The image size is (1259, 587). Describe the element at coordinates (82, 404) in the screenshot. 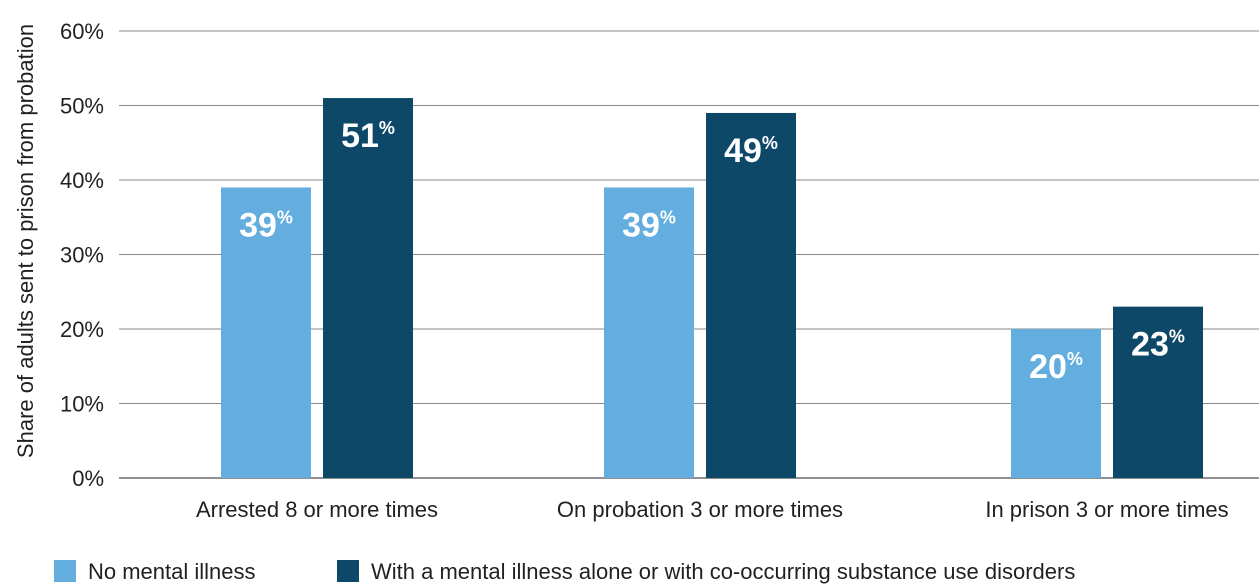

I see `y-tick-label: 10%` at that location.